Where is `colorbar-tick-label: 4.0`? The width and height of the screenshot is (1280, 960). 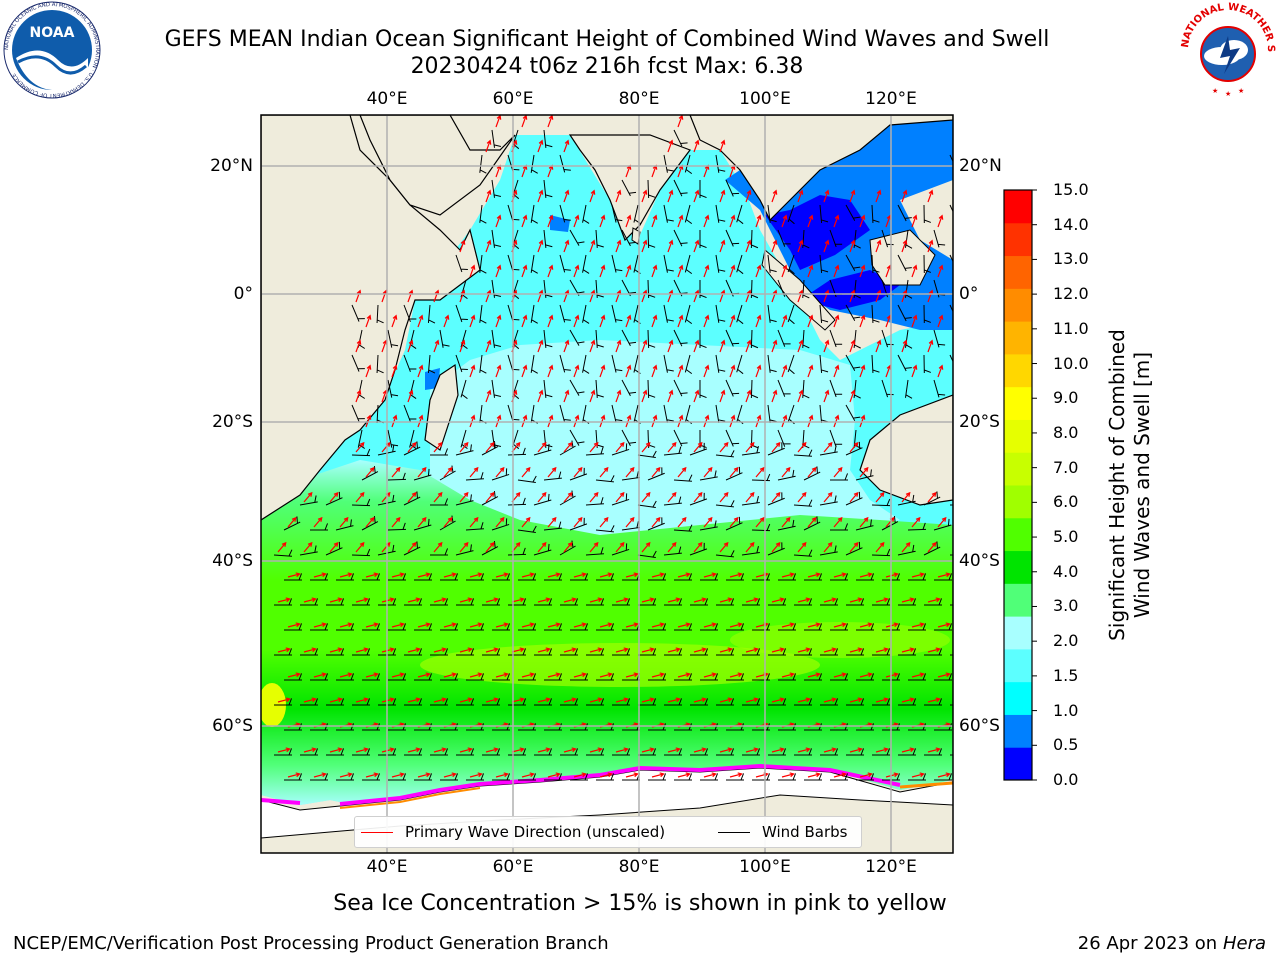
colorbar-tick-label: 4.0 is located at coordinates (1066, 571).